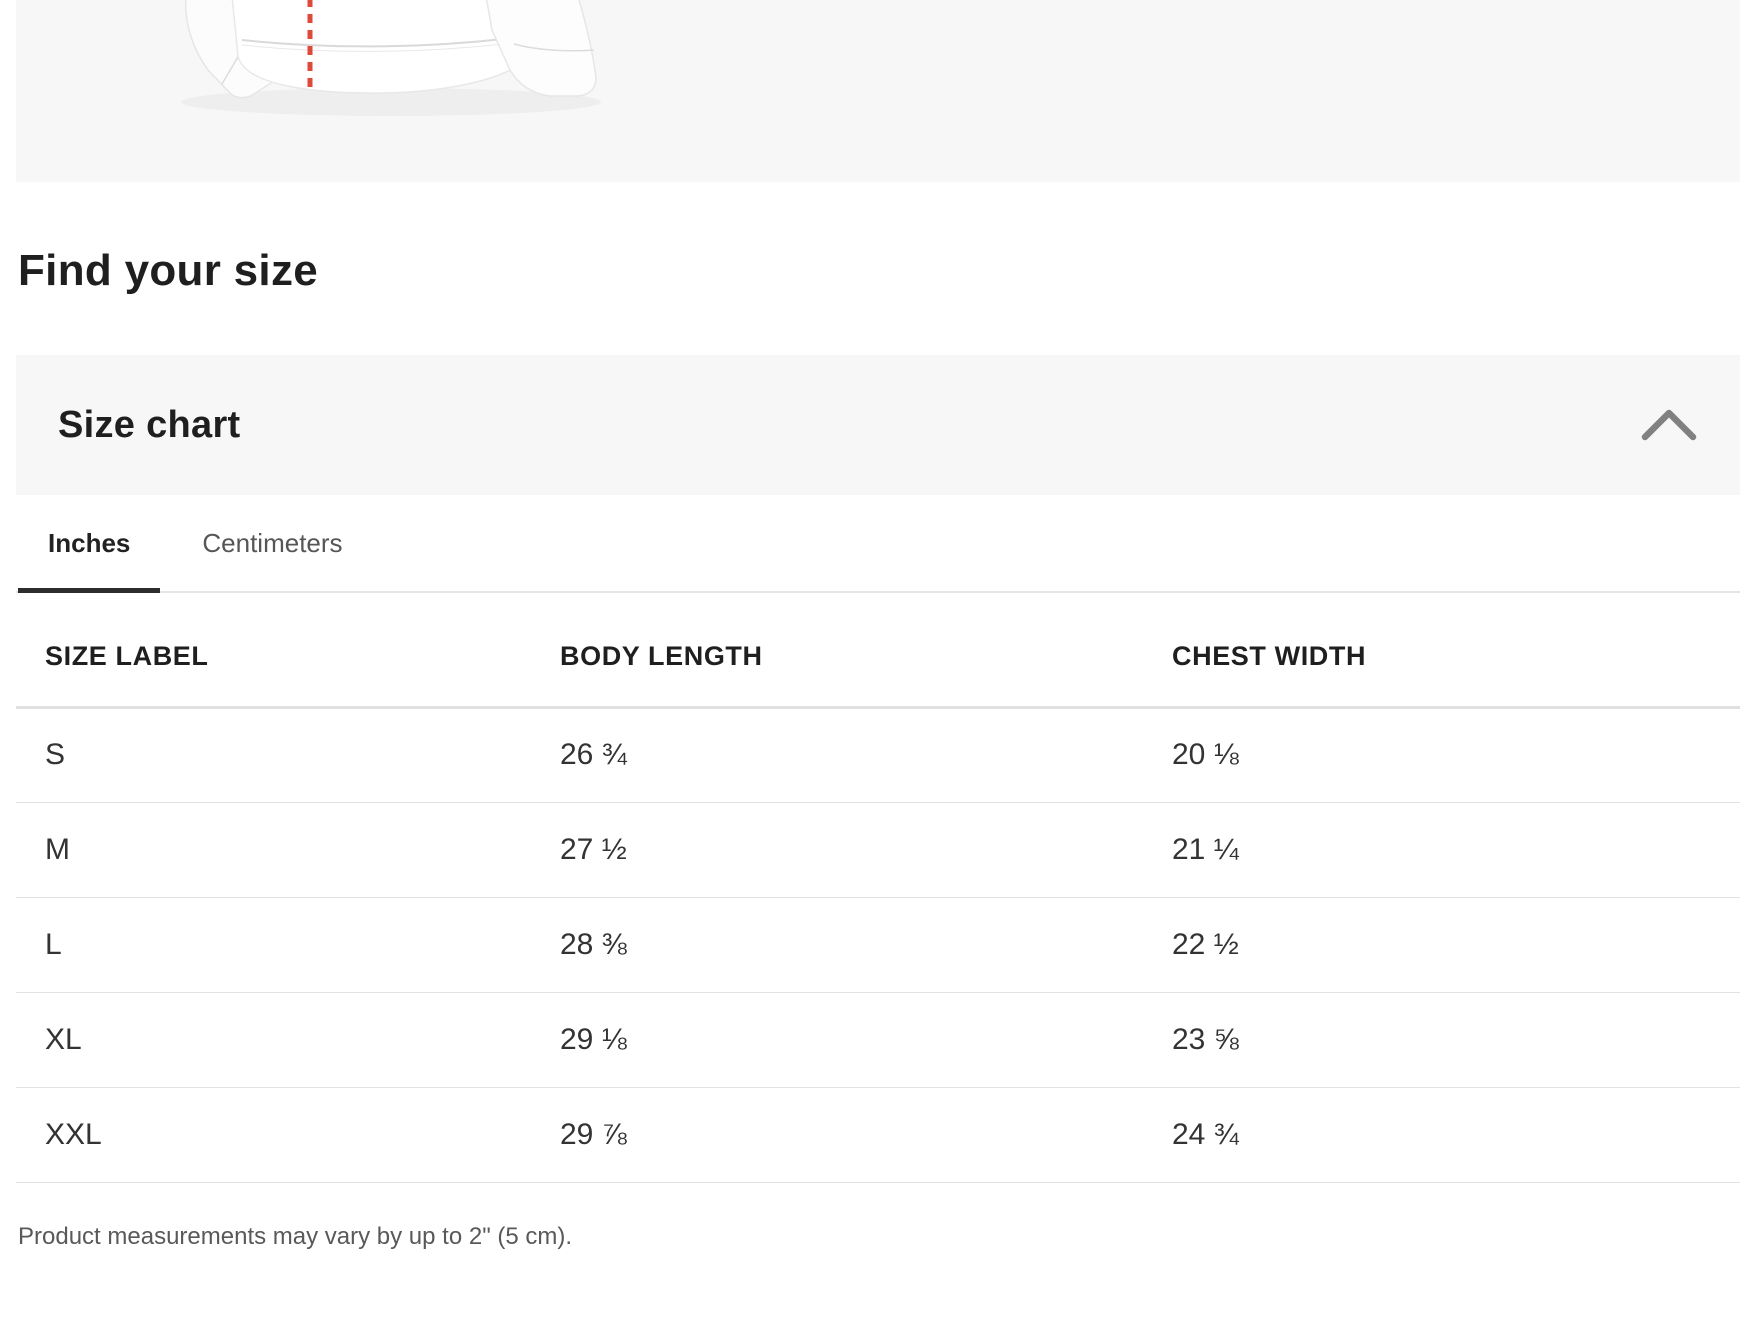  What do you see at coordinates (837, 651) in the screenshot?
I see `col-body-length: BODY LENGTH` at bounding box center [837, 651].